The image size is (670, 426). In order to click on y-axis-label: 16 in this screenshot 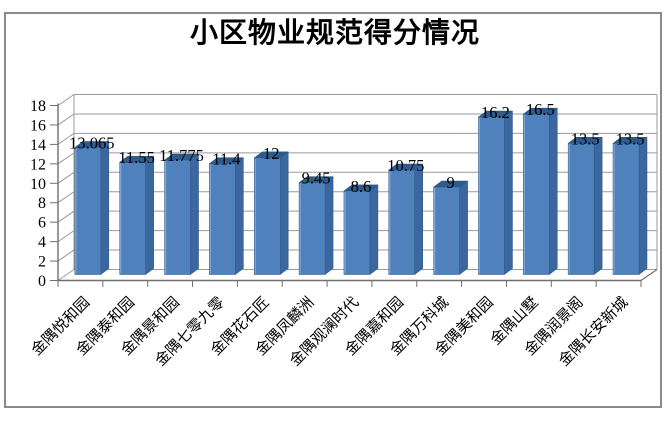, I will do `click(38, 125)`.